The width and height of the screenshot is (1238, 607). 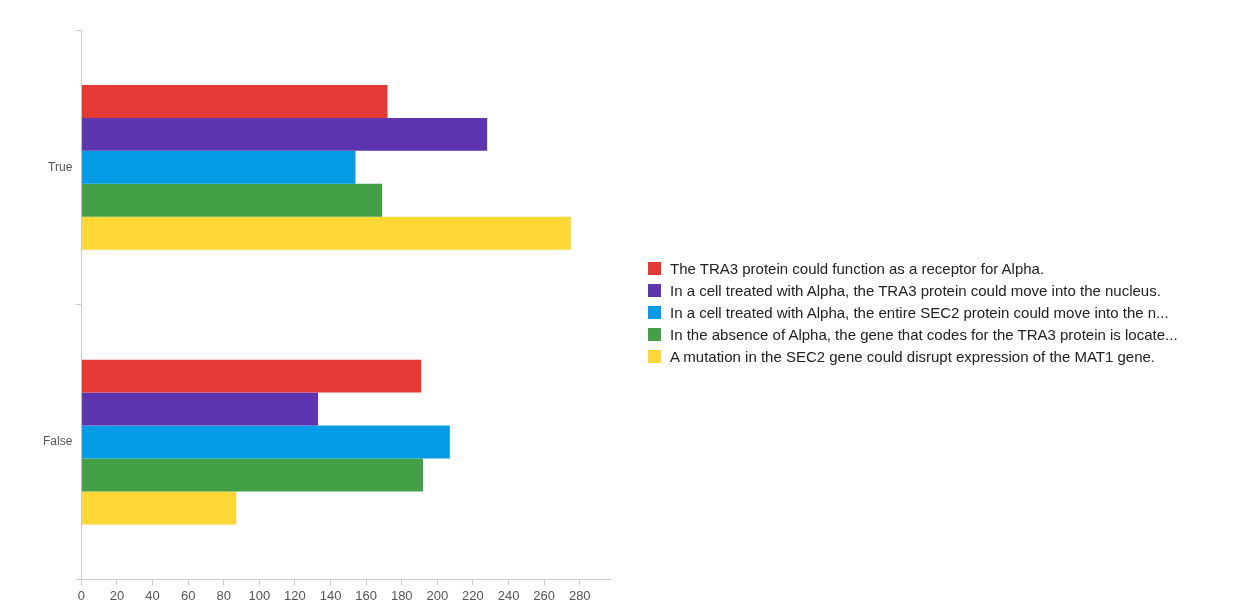 What do you see at coordinates (117, 595) in the screenshot?
I see `x-tick-label: 20` at bounding box center [117, 595].